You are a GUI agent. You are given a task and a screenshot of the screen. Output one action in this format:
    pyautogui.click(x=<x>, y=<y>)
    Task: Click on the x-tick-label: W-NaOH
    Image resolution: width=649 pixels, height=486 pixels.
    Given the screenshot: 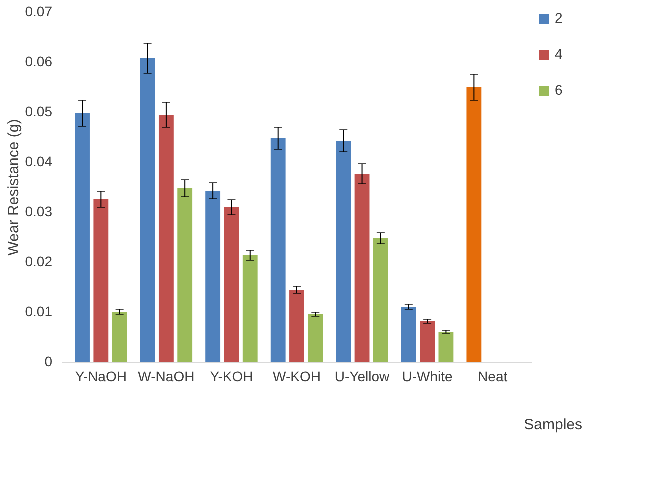 What is the action you would take?
    pyautogui.click(x=166, y=376)
    